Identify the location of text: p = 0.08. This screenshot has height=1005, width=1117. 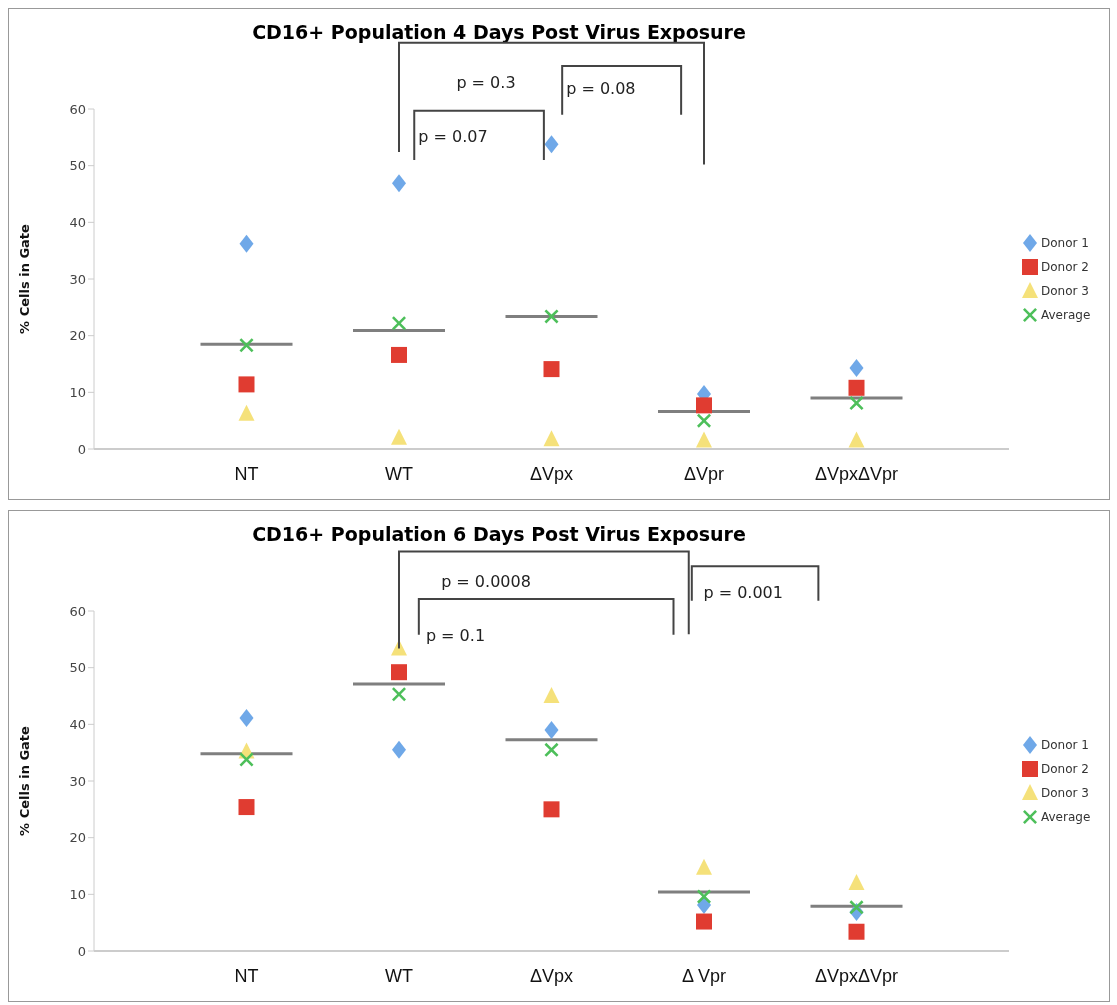
(601, 89).